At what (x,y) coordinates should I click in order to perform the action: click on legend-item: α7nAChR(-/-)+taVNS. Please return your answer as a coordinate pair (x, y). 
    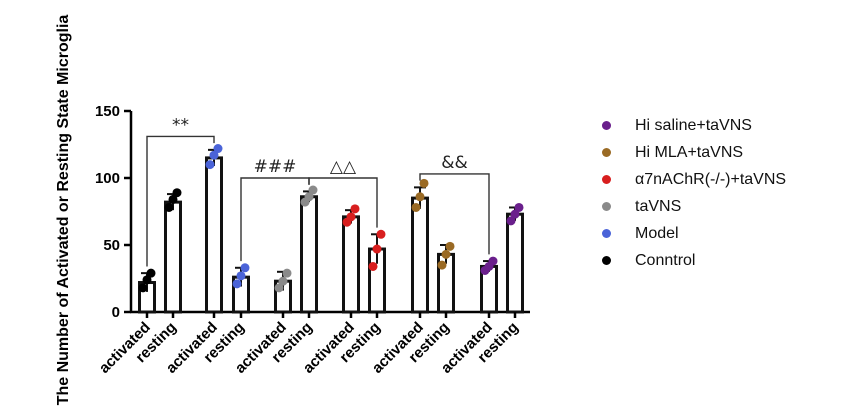
    Looking at the image, I should click on (694, 179).